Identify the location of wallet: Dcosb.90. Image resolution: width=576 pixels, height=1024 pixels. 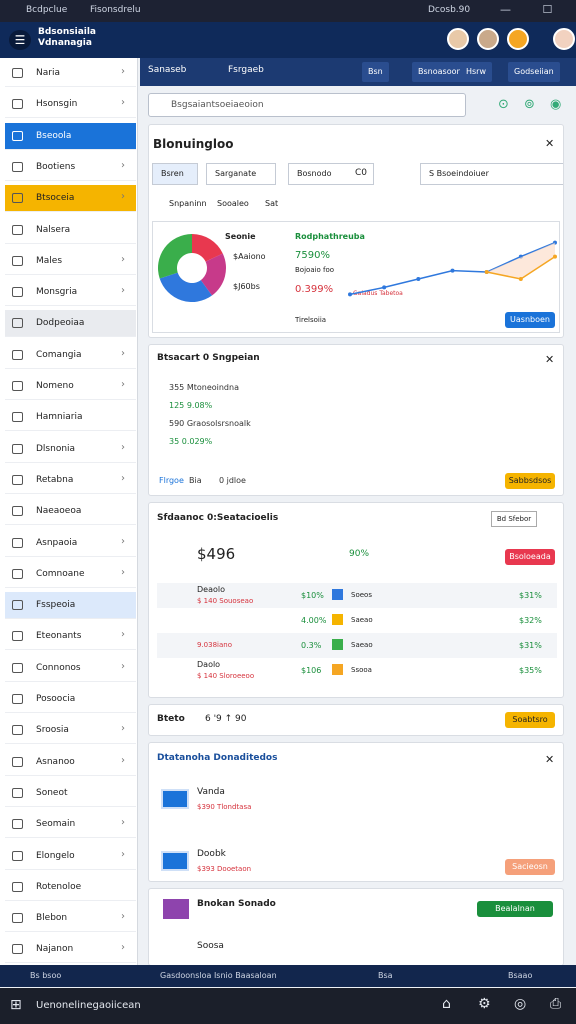
(449, 10).